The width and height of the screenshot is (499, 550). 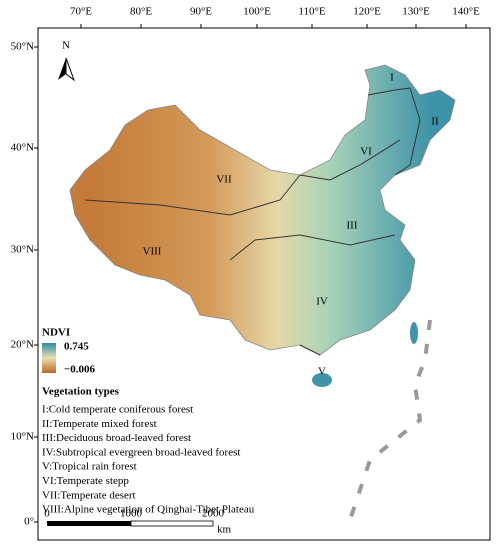 What do you see at coordinates (224, 180) in the screenshot?
I see `region-label: VII` at bounding box center [224, 180].